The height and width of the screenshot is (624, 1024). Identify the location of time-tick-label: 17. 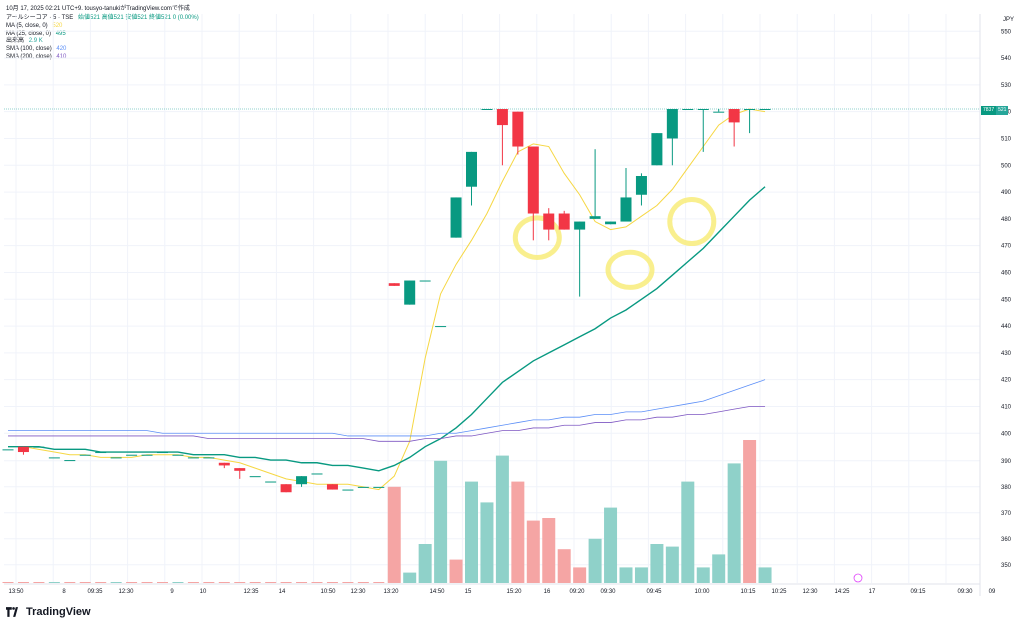
(872, 592).